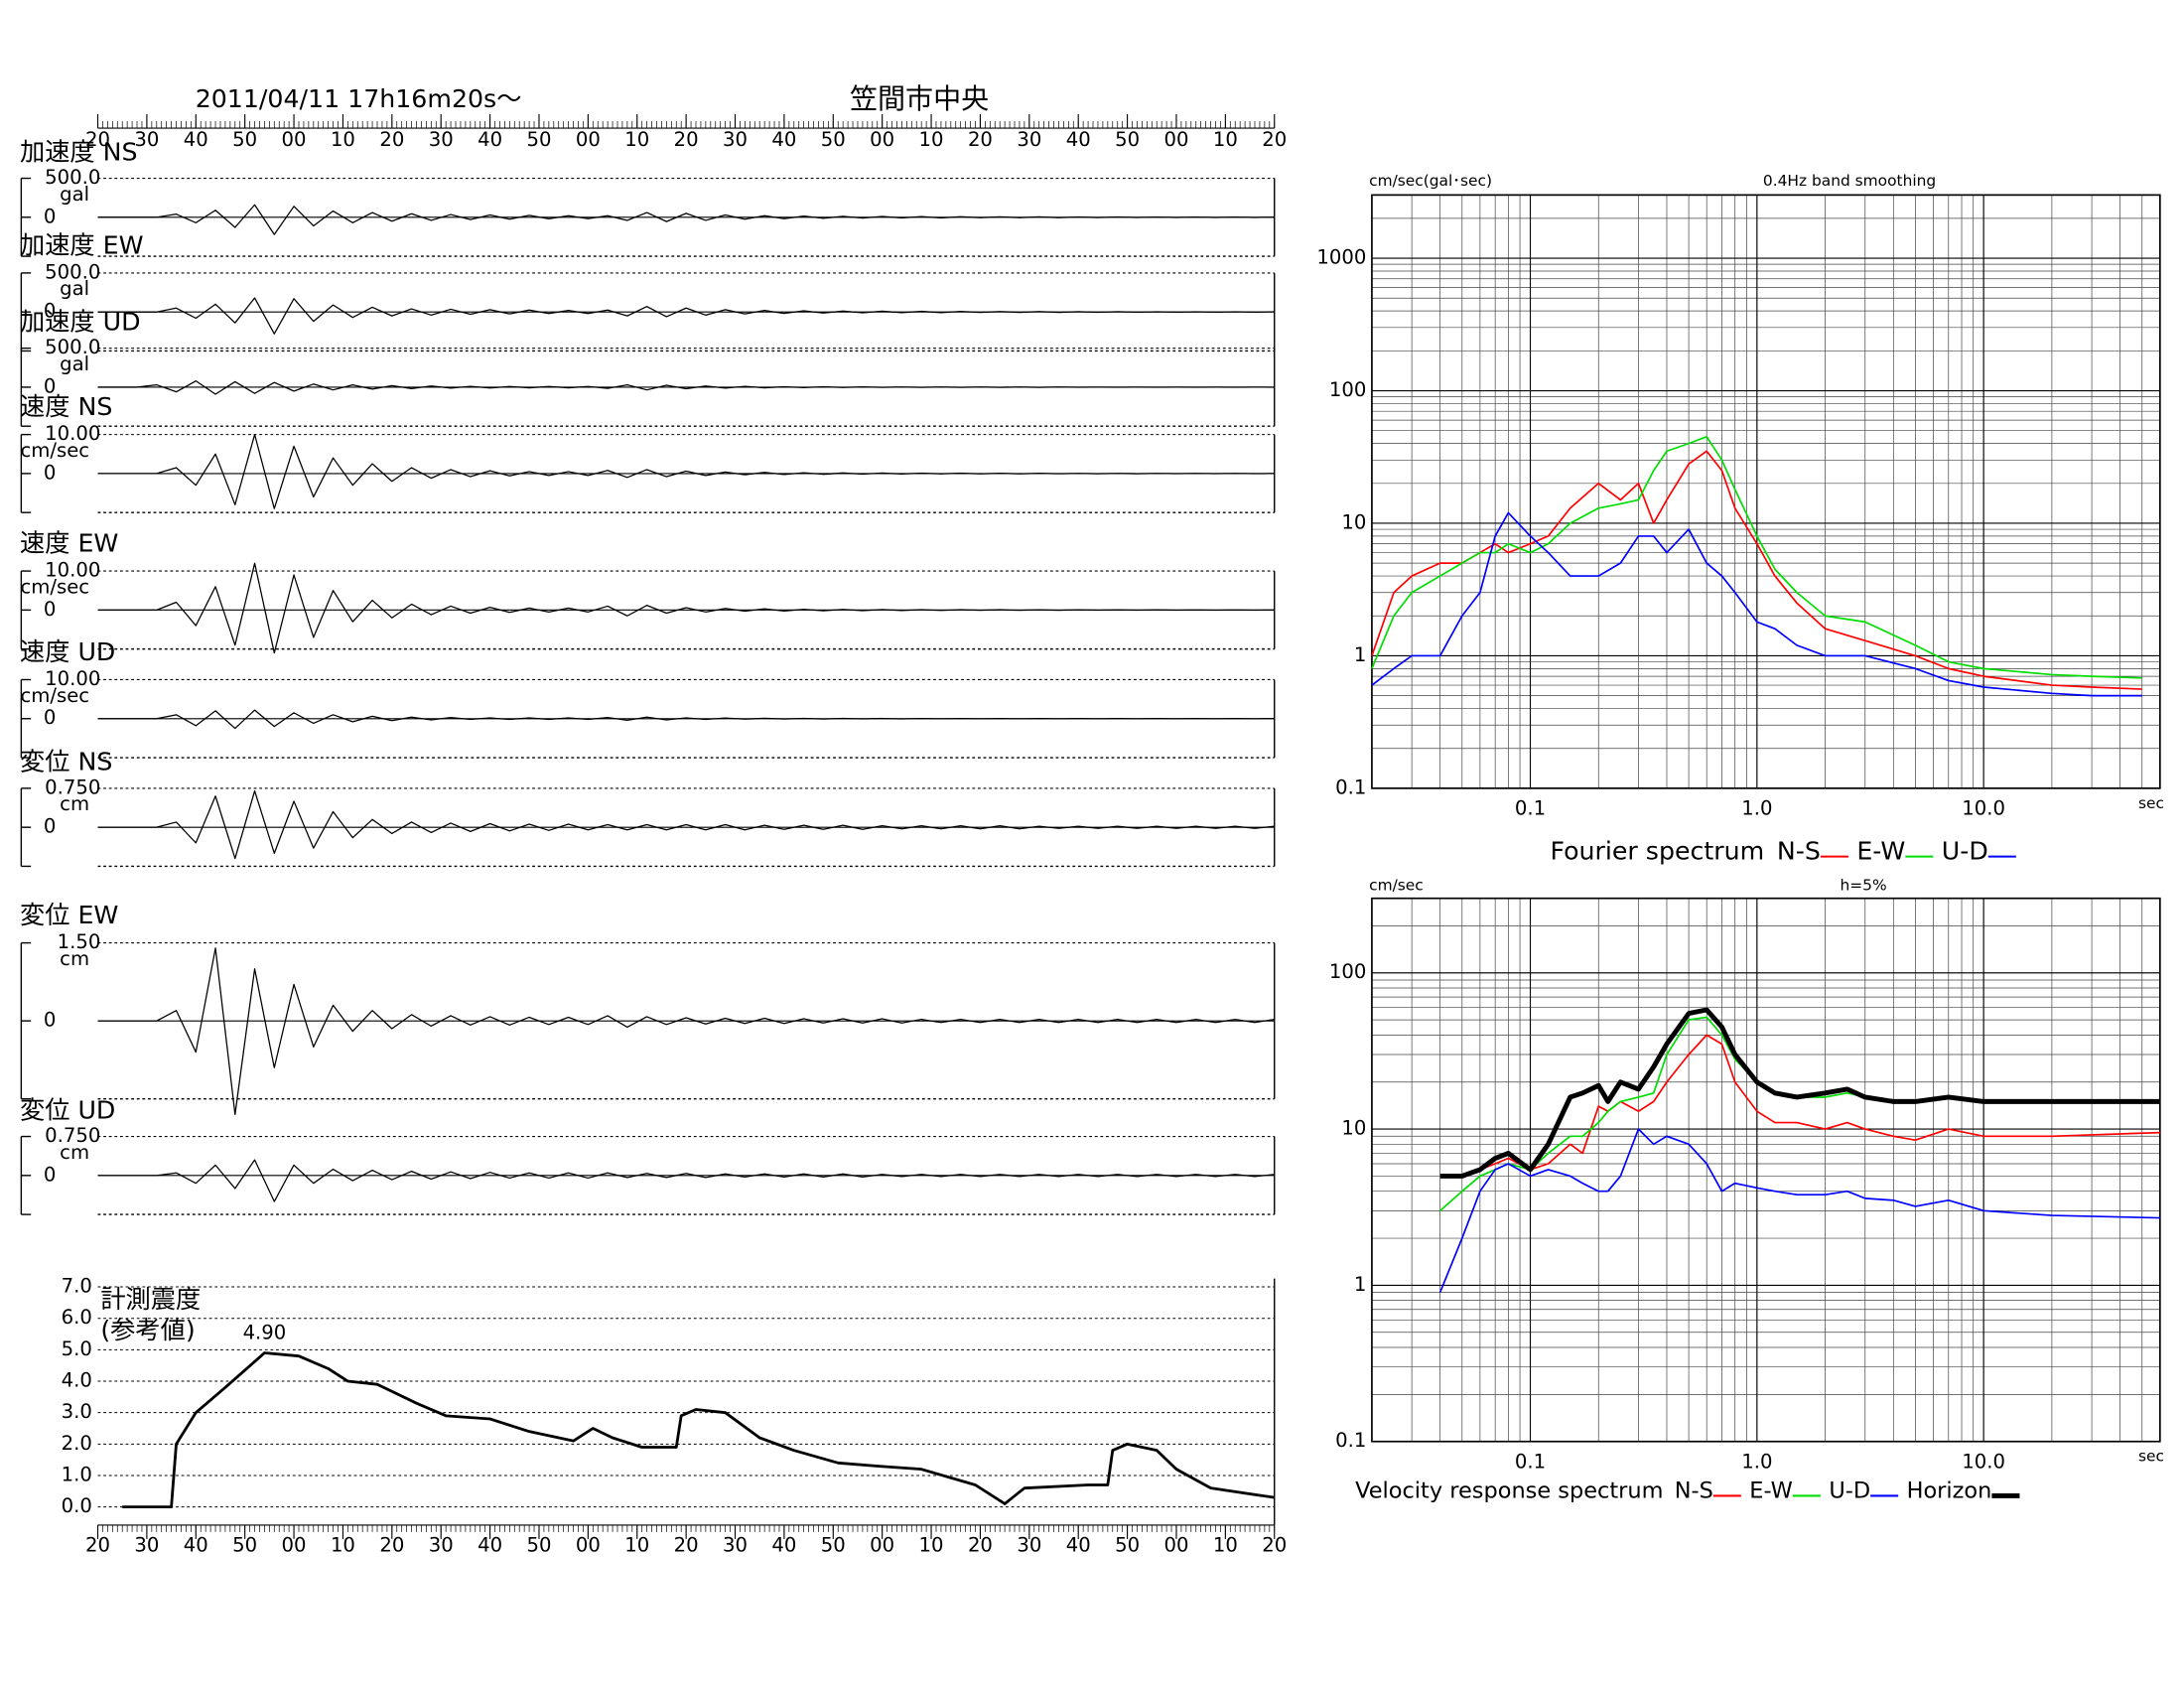 Image resolution: width=2184 pixels, height=1688 pixels. What do you see at coordinates (1849, 181) in the screenshot?
I see `subtitle: 0.4Hz band smoothing` at bounding box center [1849, 181].